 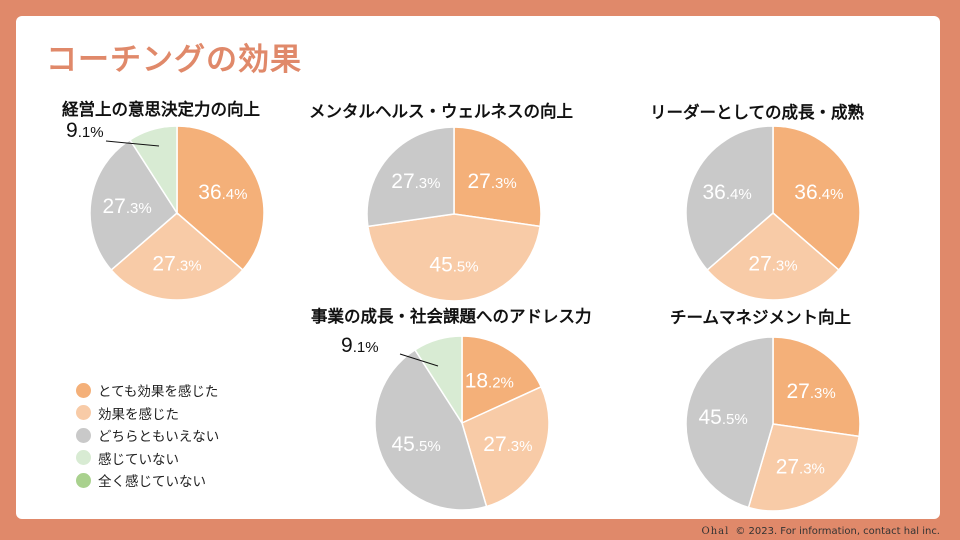 I want to click on pie4-label-very-effective: 18.2%, so click(x=489, y=381).